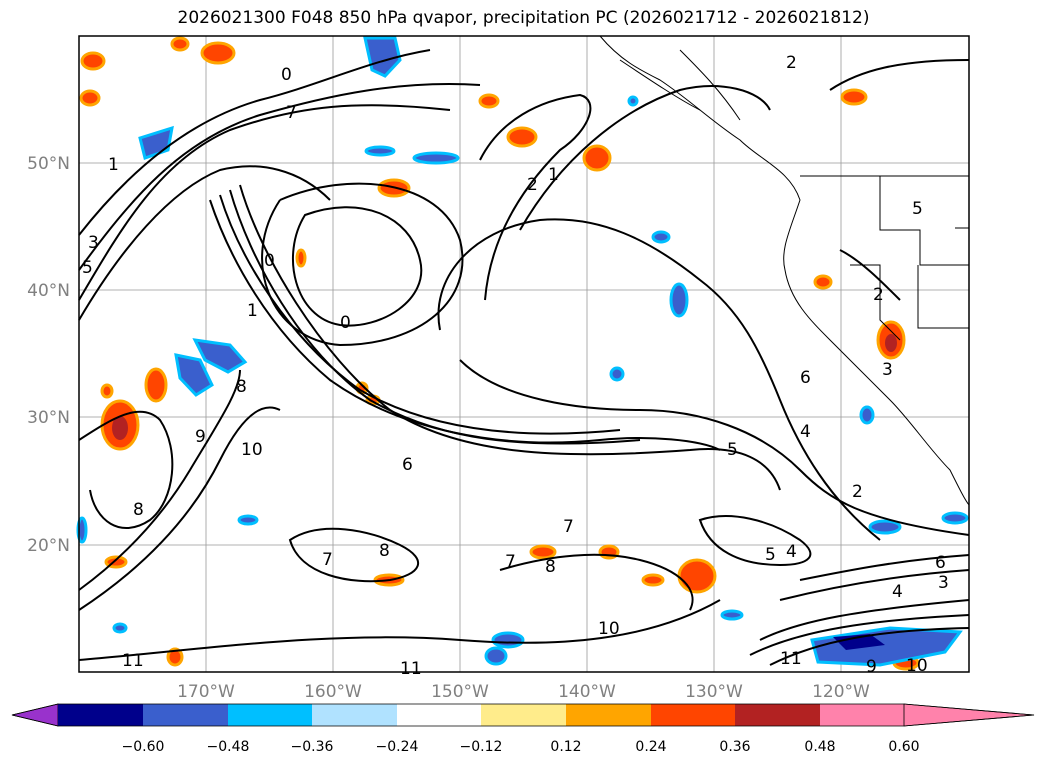  I want to click on lat-label-20n: 20°N, so click(48, 546).